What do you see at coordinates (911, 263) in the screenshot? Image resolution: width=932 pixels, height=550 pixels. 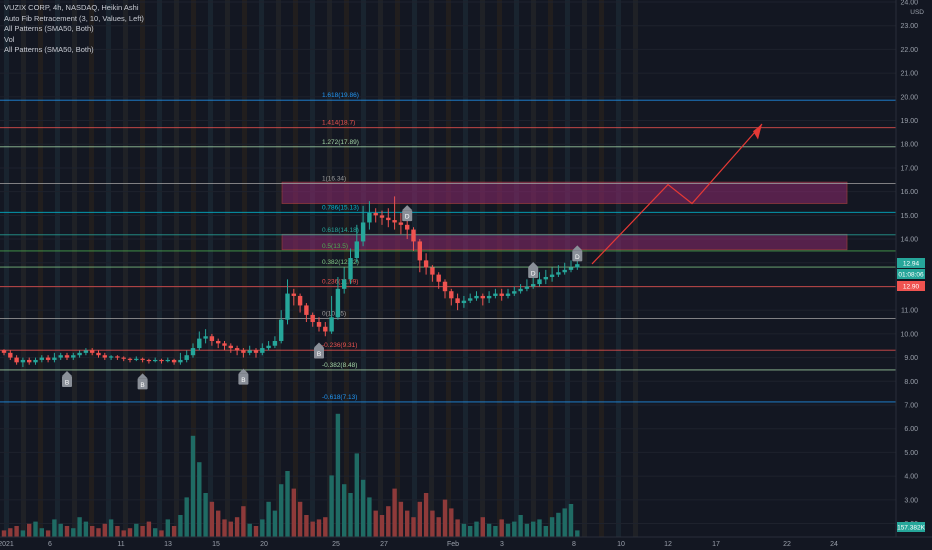 I see `price-tag-bg` at bounding box center [911, 263].